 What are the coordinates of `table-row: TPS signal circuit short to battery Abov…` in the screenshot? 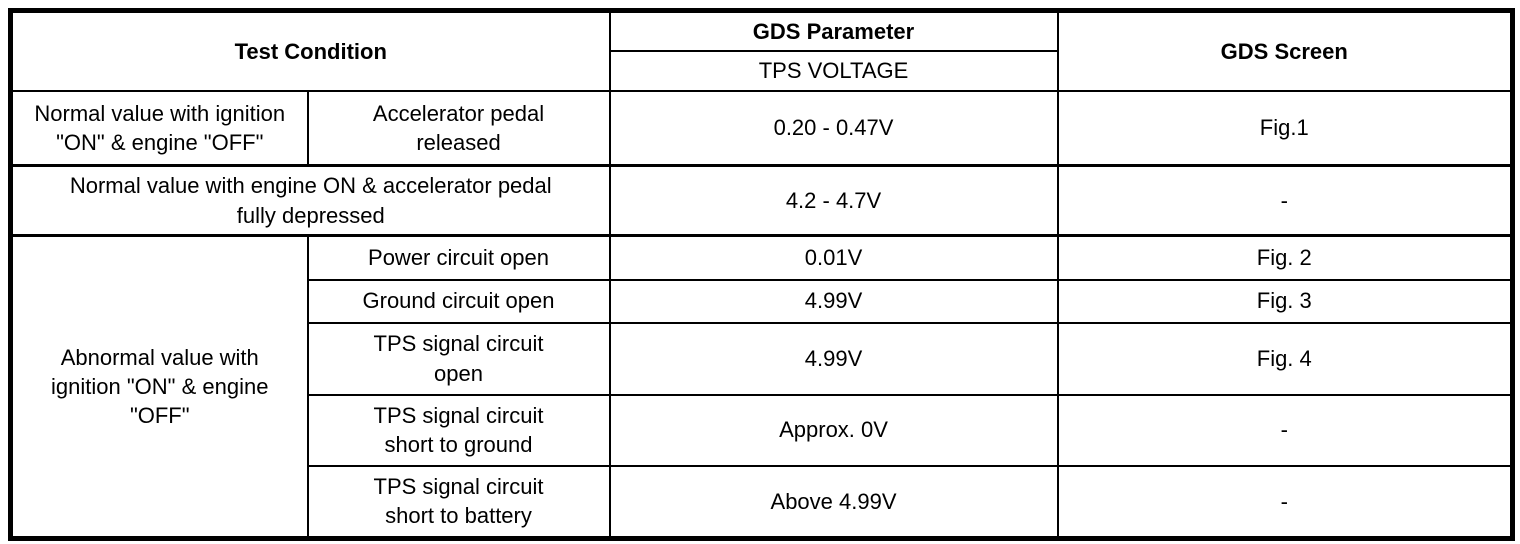 It's located at (762, 502).